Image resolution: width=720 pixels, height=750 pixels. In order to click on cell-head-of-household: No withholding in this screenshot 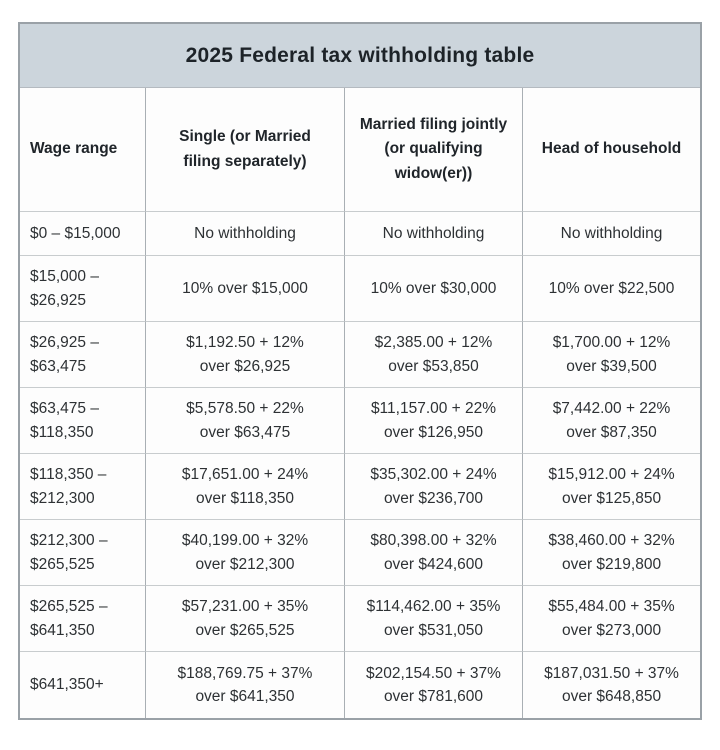, I will do `click(612, 234)`.